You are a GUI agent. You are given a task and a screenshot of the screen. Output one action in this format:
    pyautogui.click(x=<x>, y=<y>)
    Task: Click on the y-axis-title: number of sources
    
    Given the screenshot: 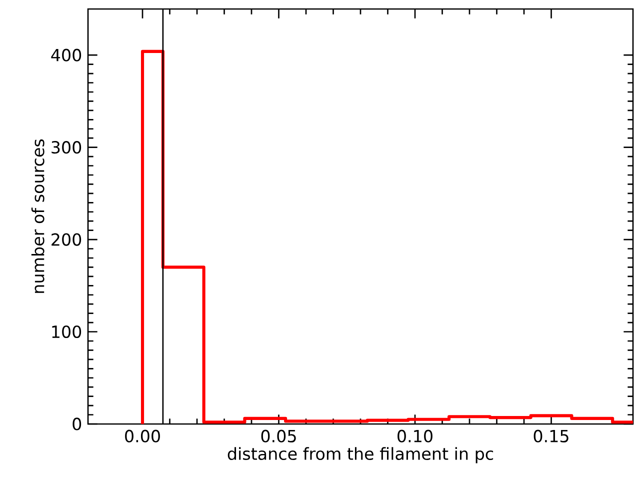 What is the action you would take?
    pyautogui.click(x=37, y=216)
    